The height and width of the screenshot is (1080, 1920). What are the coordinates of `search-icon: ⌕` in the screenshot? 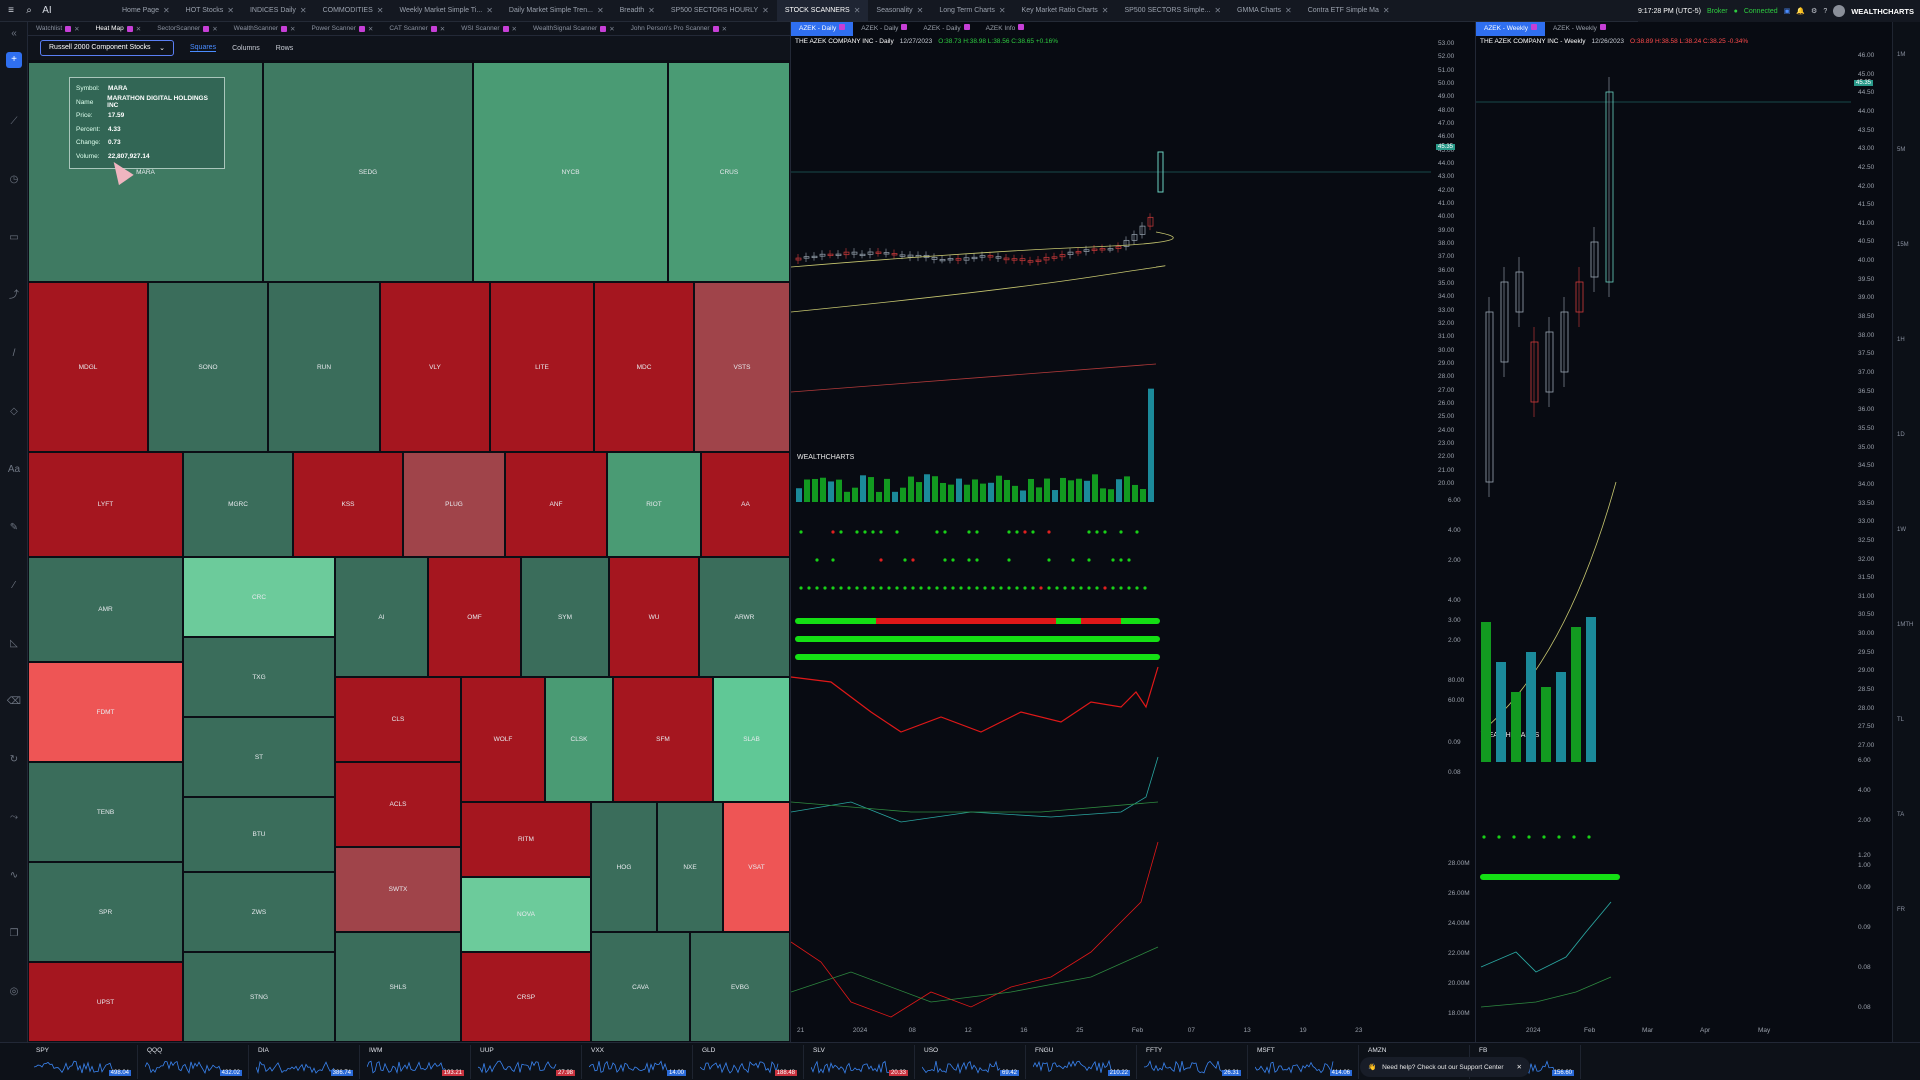 It's located at (29, 10).